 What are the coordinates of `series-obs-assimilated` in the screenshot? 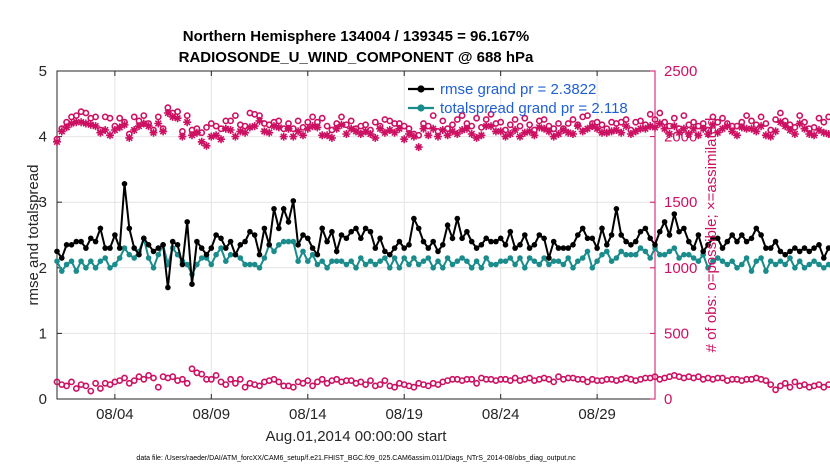 It's located at (441, 130).